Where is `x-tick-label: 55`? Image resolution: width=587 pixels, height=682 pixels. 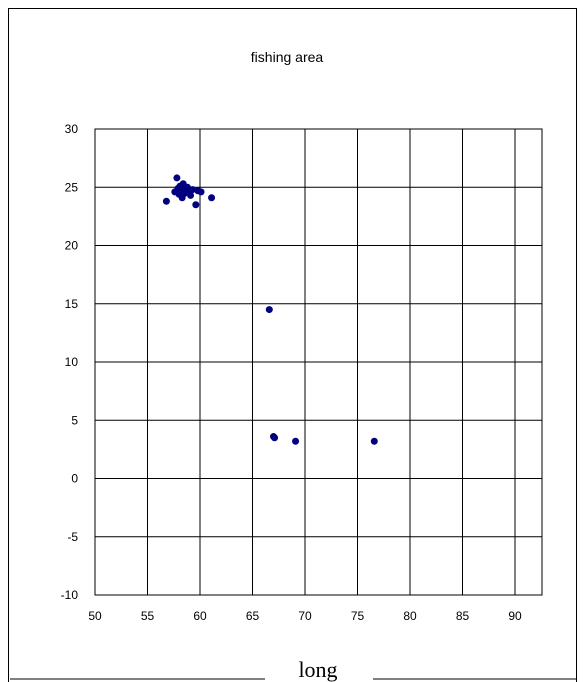
x-tick-label: 55 is located at coordinates (148, 616).